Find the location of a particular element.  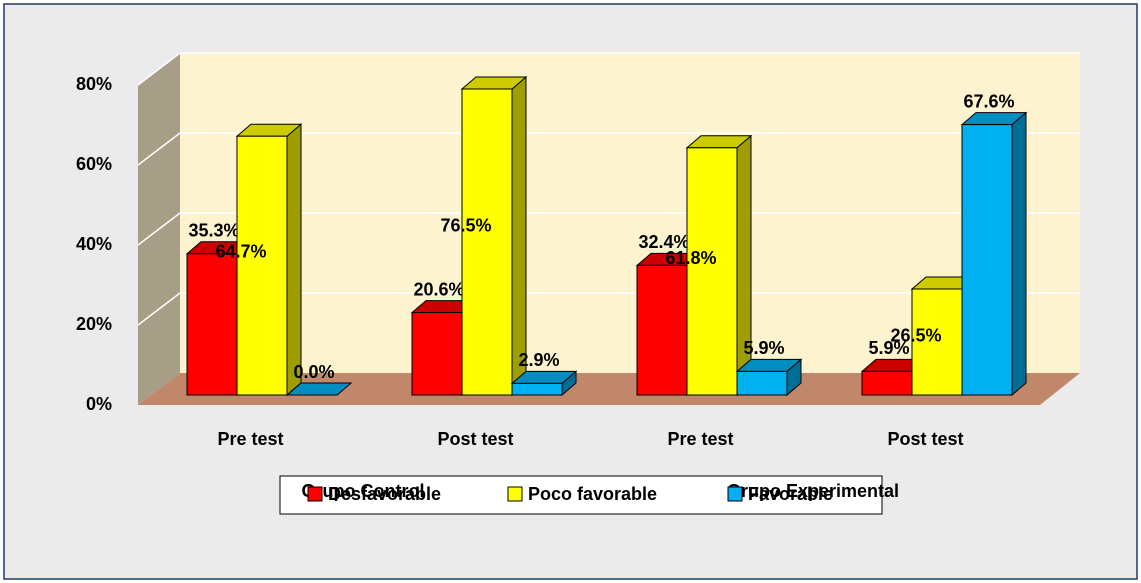

y-tick-label: 0% is located at coordinates (99, 404).